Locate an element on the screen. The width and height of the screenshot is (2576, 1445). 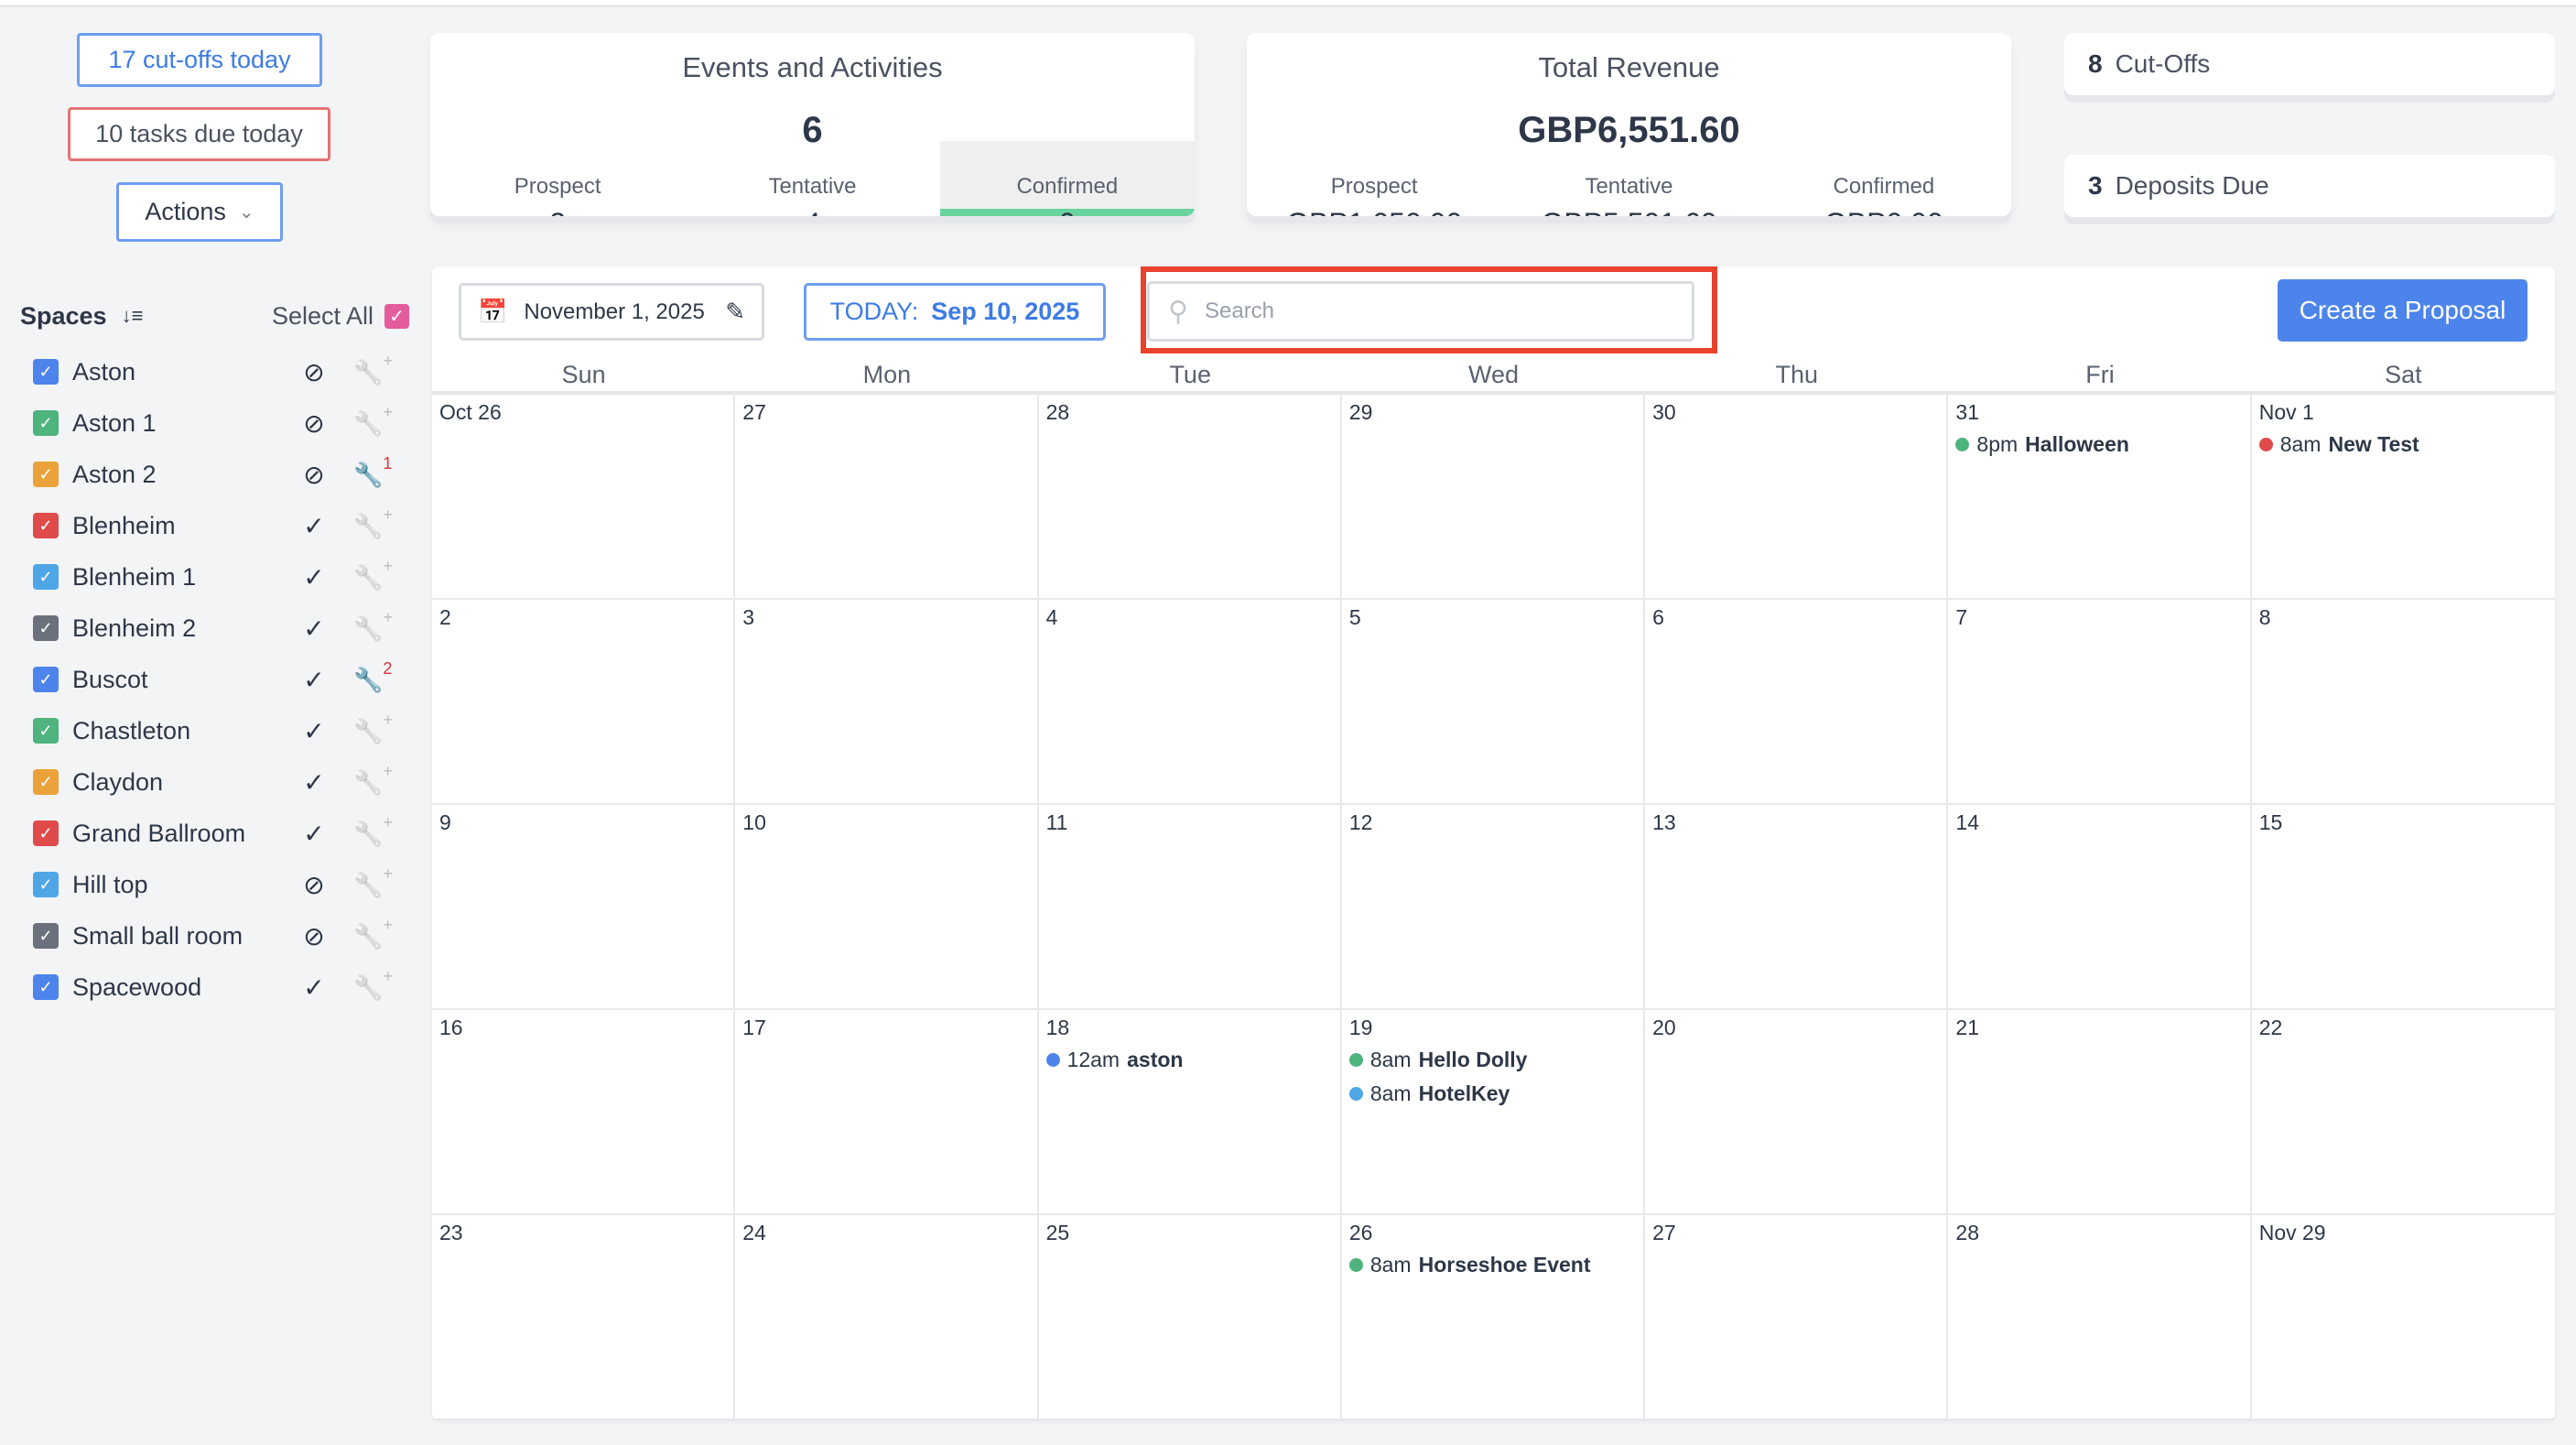
day-number: 4 is located at coordinates (1052, 617).